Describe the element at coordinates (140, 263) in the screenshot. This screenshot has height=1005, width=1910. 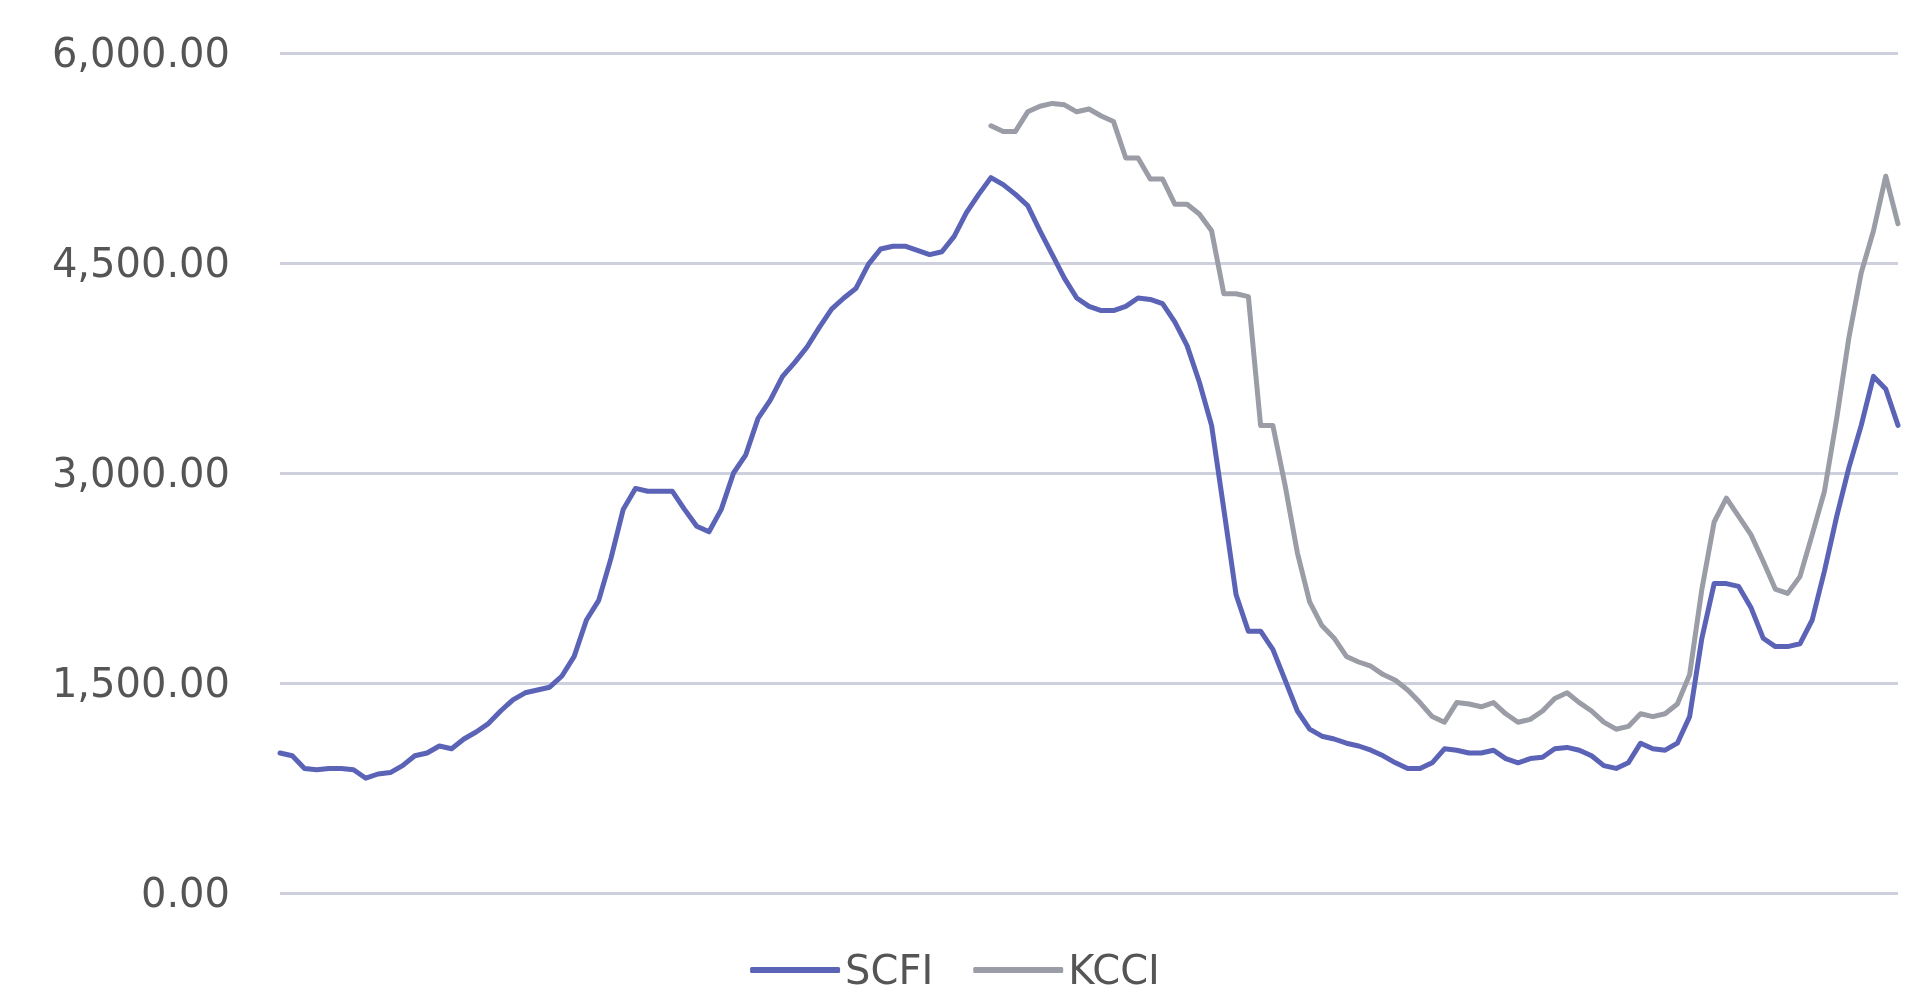
I see `y-tick-label: 4,500.00` at that location.